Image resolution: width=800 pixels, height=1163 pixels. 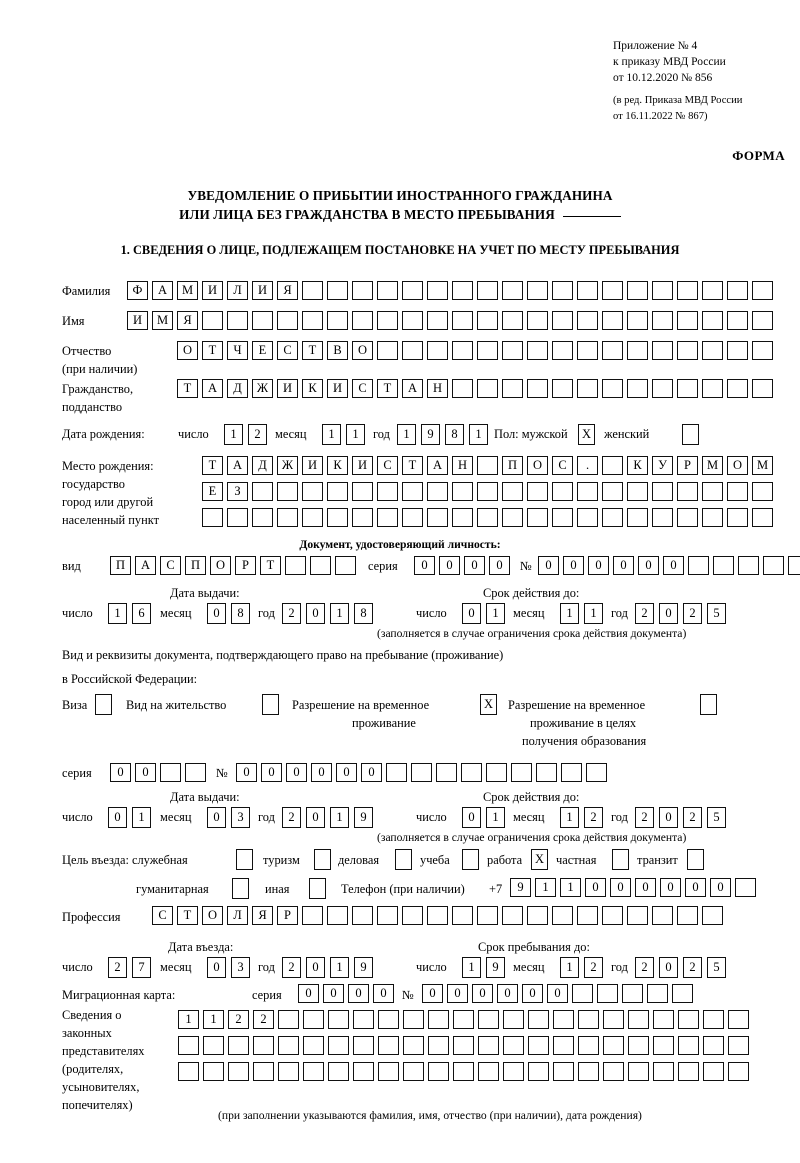 I want to click on char-cell: 7, so click(x=141, y=967).